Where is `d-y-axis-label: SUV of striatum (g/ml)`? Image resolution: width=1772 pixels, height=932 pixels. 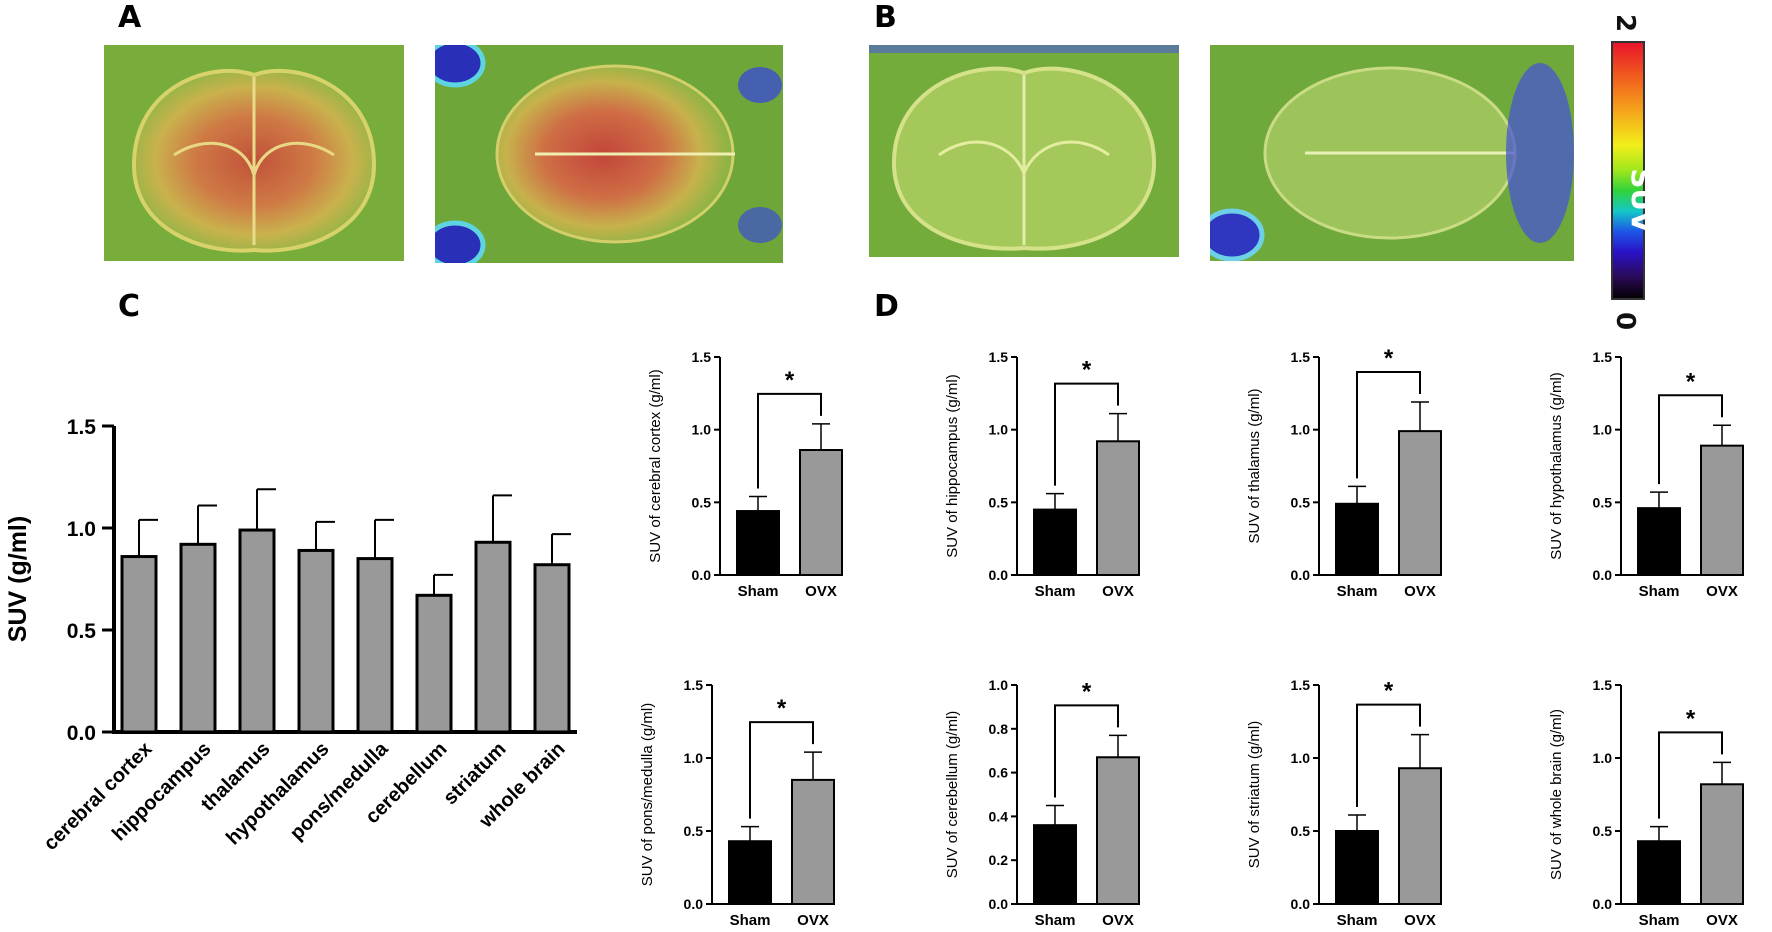 d-y-axis-label: SUV of striatum (g/ml) is located at coordinates (1254, 795).